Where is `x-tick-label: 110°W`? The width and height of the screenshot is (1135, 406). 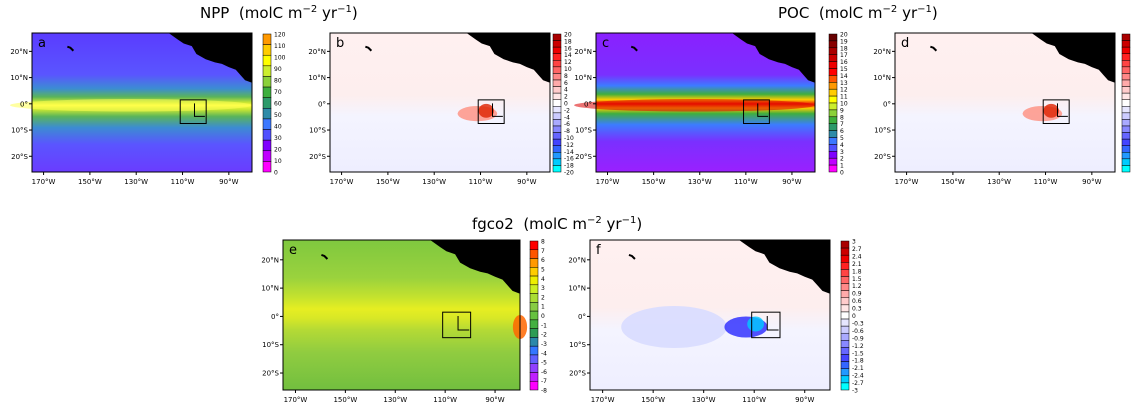
x-tick-label: 110°W is located at coordinates (445, 400).